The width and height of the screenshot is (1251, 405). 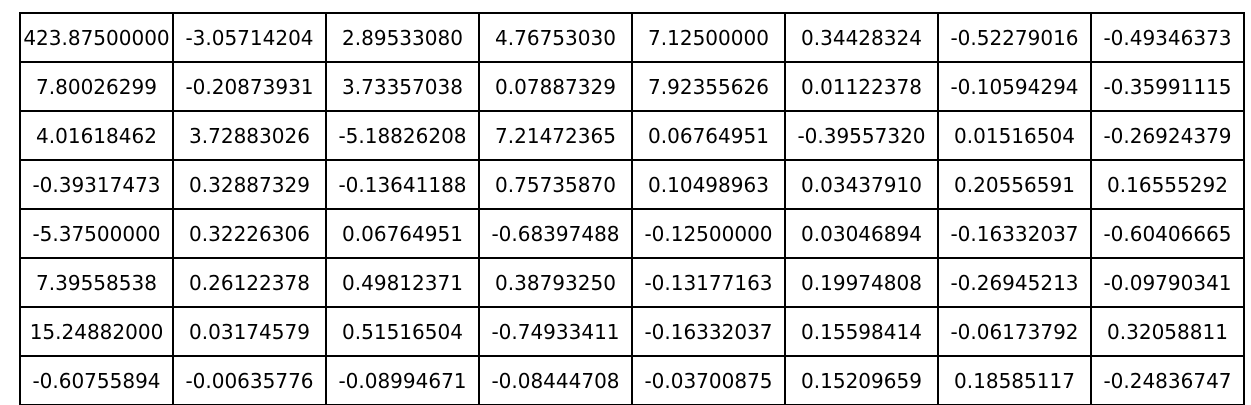 I want to click on table-cell: -0.26924379, so click(x=1167, y=135).